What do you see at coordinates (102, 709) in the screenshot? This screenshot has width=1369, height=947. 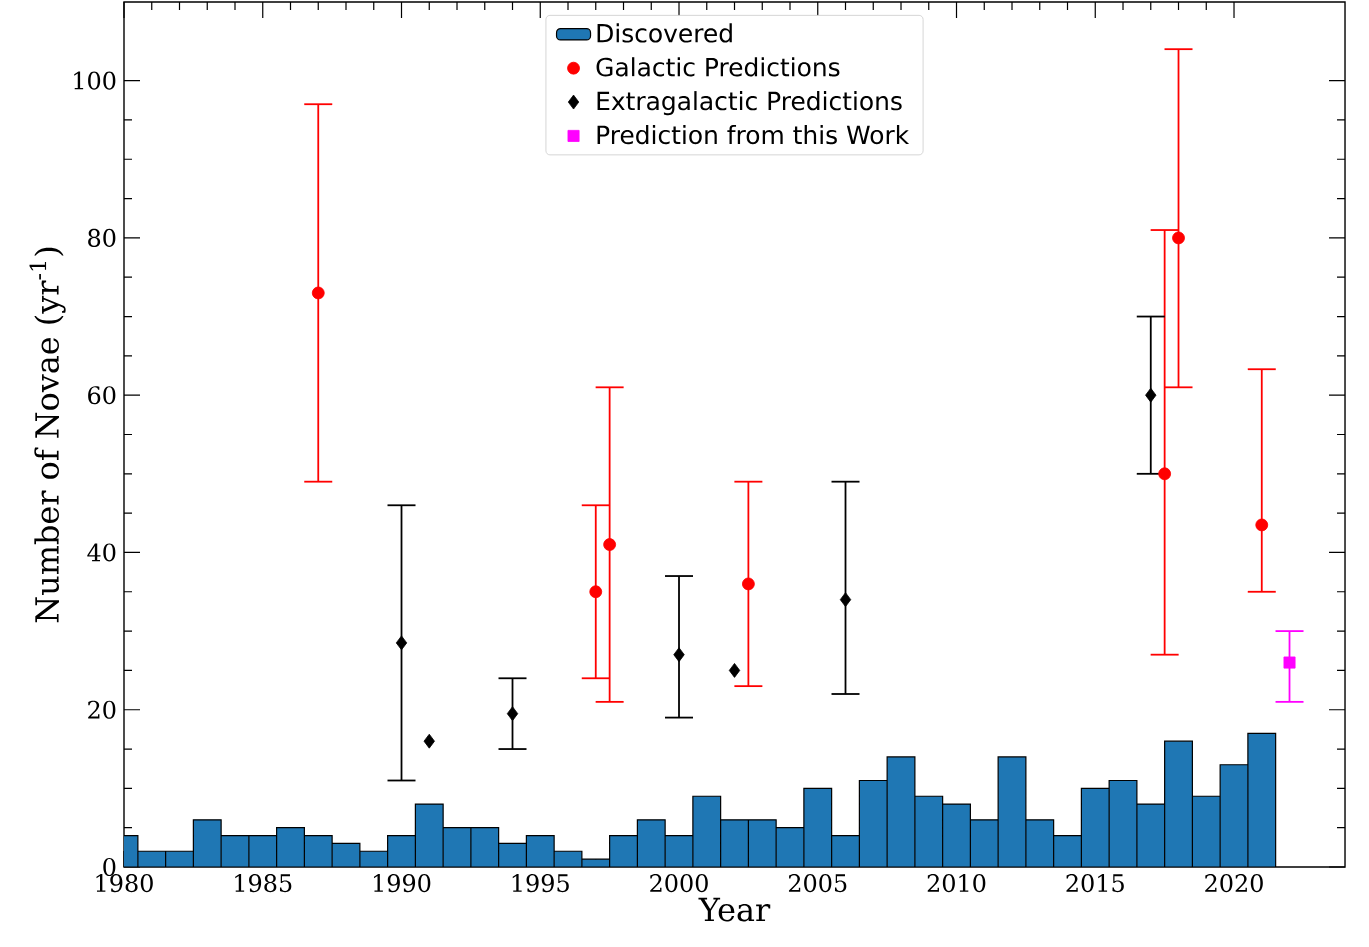 I see `y-tick-label: 20` at bounding box center [102, 709].